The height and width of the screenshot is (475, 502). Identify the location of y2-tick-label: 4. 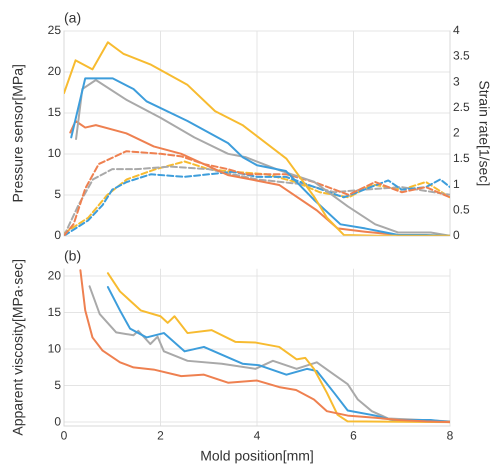
(456, 30).